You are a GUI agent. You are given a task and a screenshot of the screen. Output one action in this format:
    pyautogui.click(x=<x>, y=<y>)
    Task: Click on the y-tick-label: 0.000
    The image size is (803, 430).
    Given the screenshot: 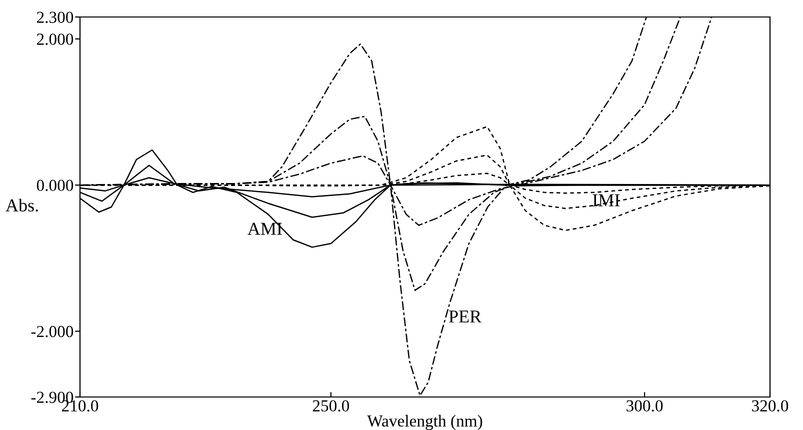 What is the action you would take?
    pyautogui.click(x=55, y=186)
    